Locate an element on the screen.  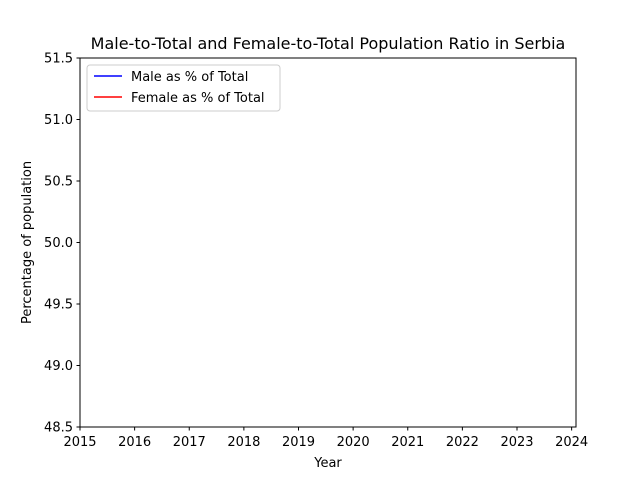
y-axis-label: Percentage of population is located at coordinates (27, 242).